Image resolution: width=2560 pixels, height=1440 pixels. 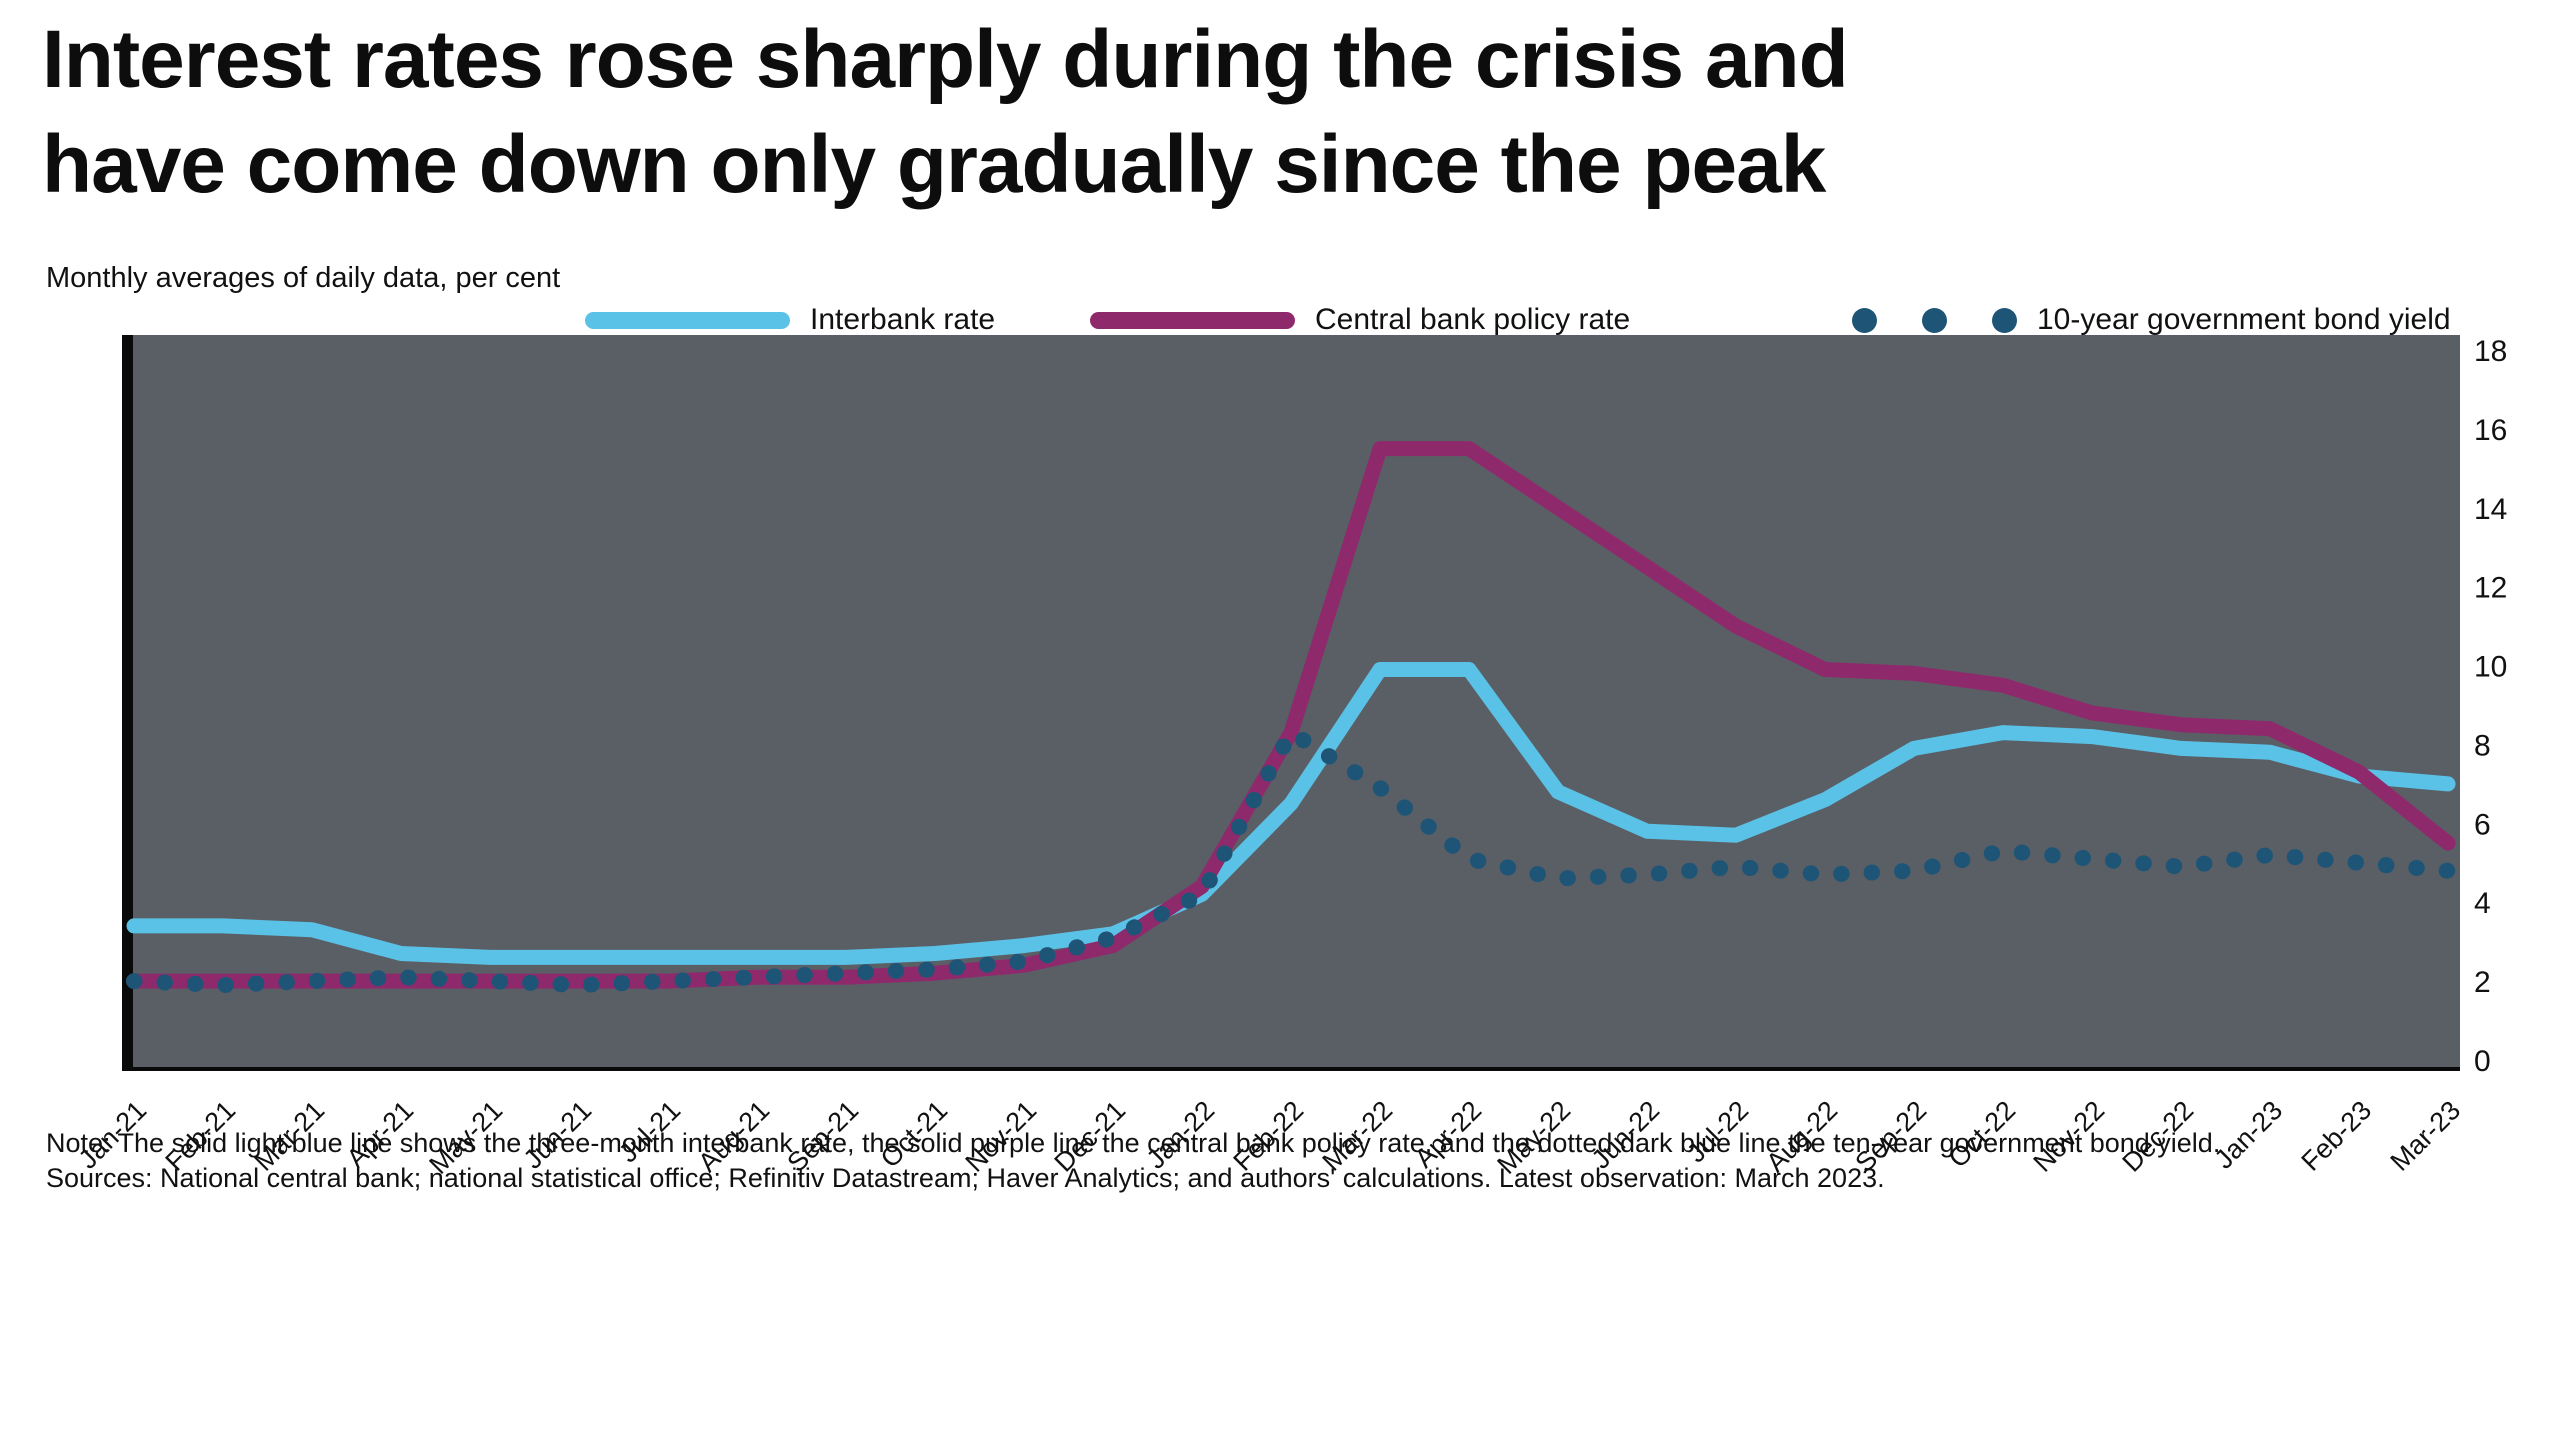 What do you see at coordinates (2490, 667) in the screenshot?
I see `y-tick-label: 10` at bounding box center [2490, 667].